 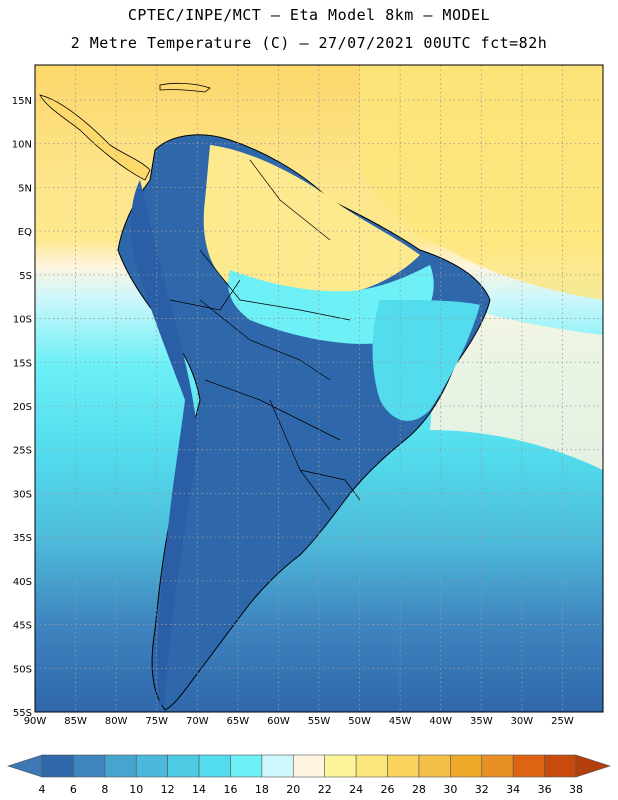 I want to click on caribbean-islands, so click(x=185, y=87).